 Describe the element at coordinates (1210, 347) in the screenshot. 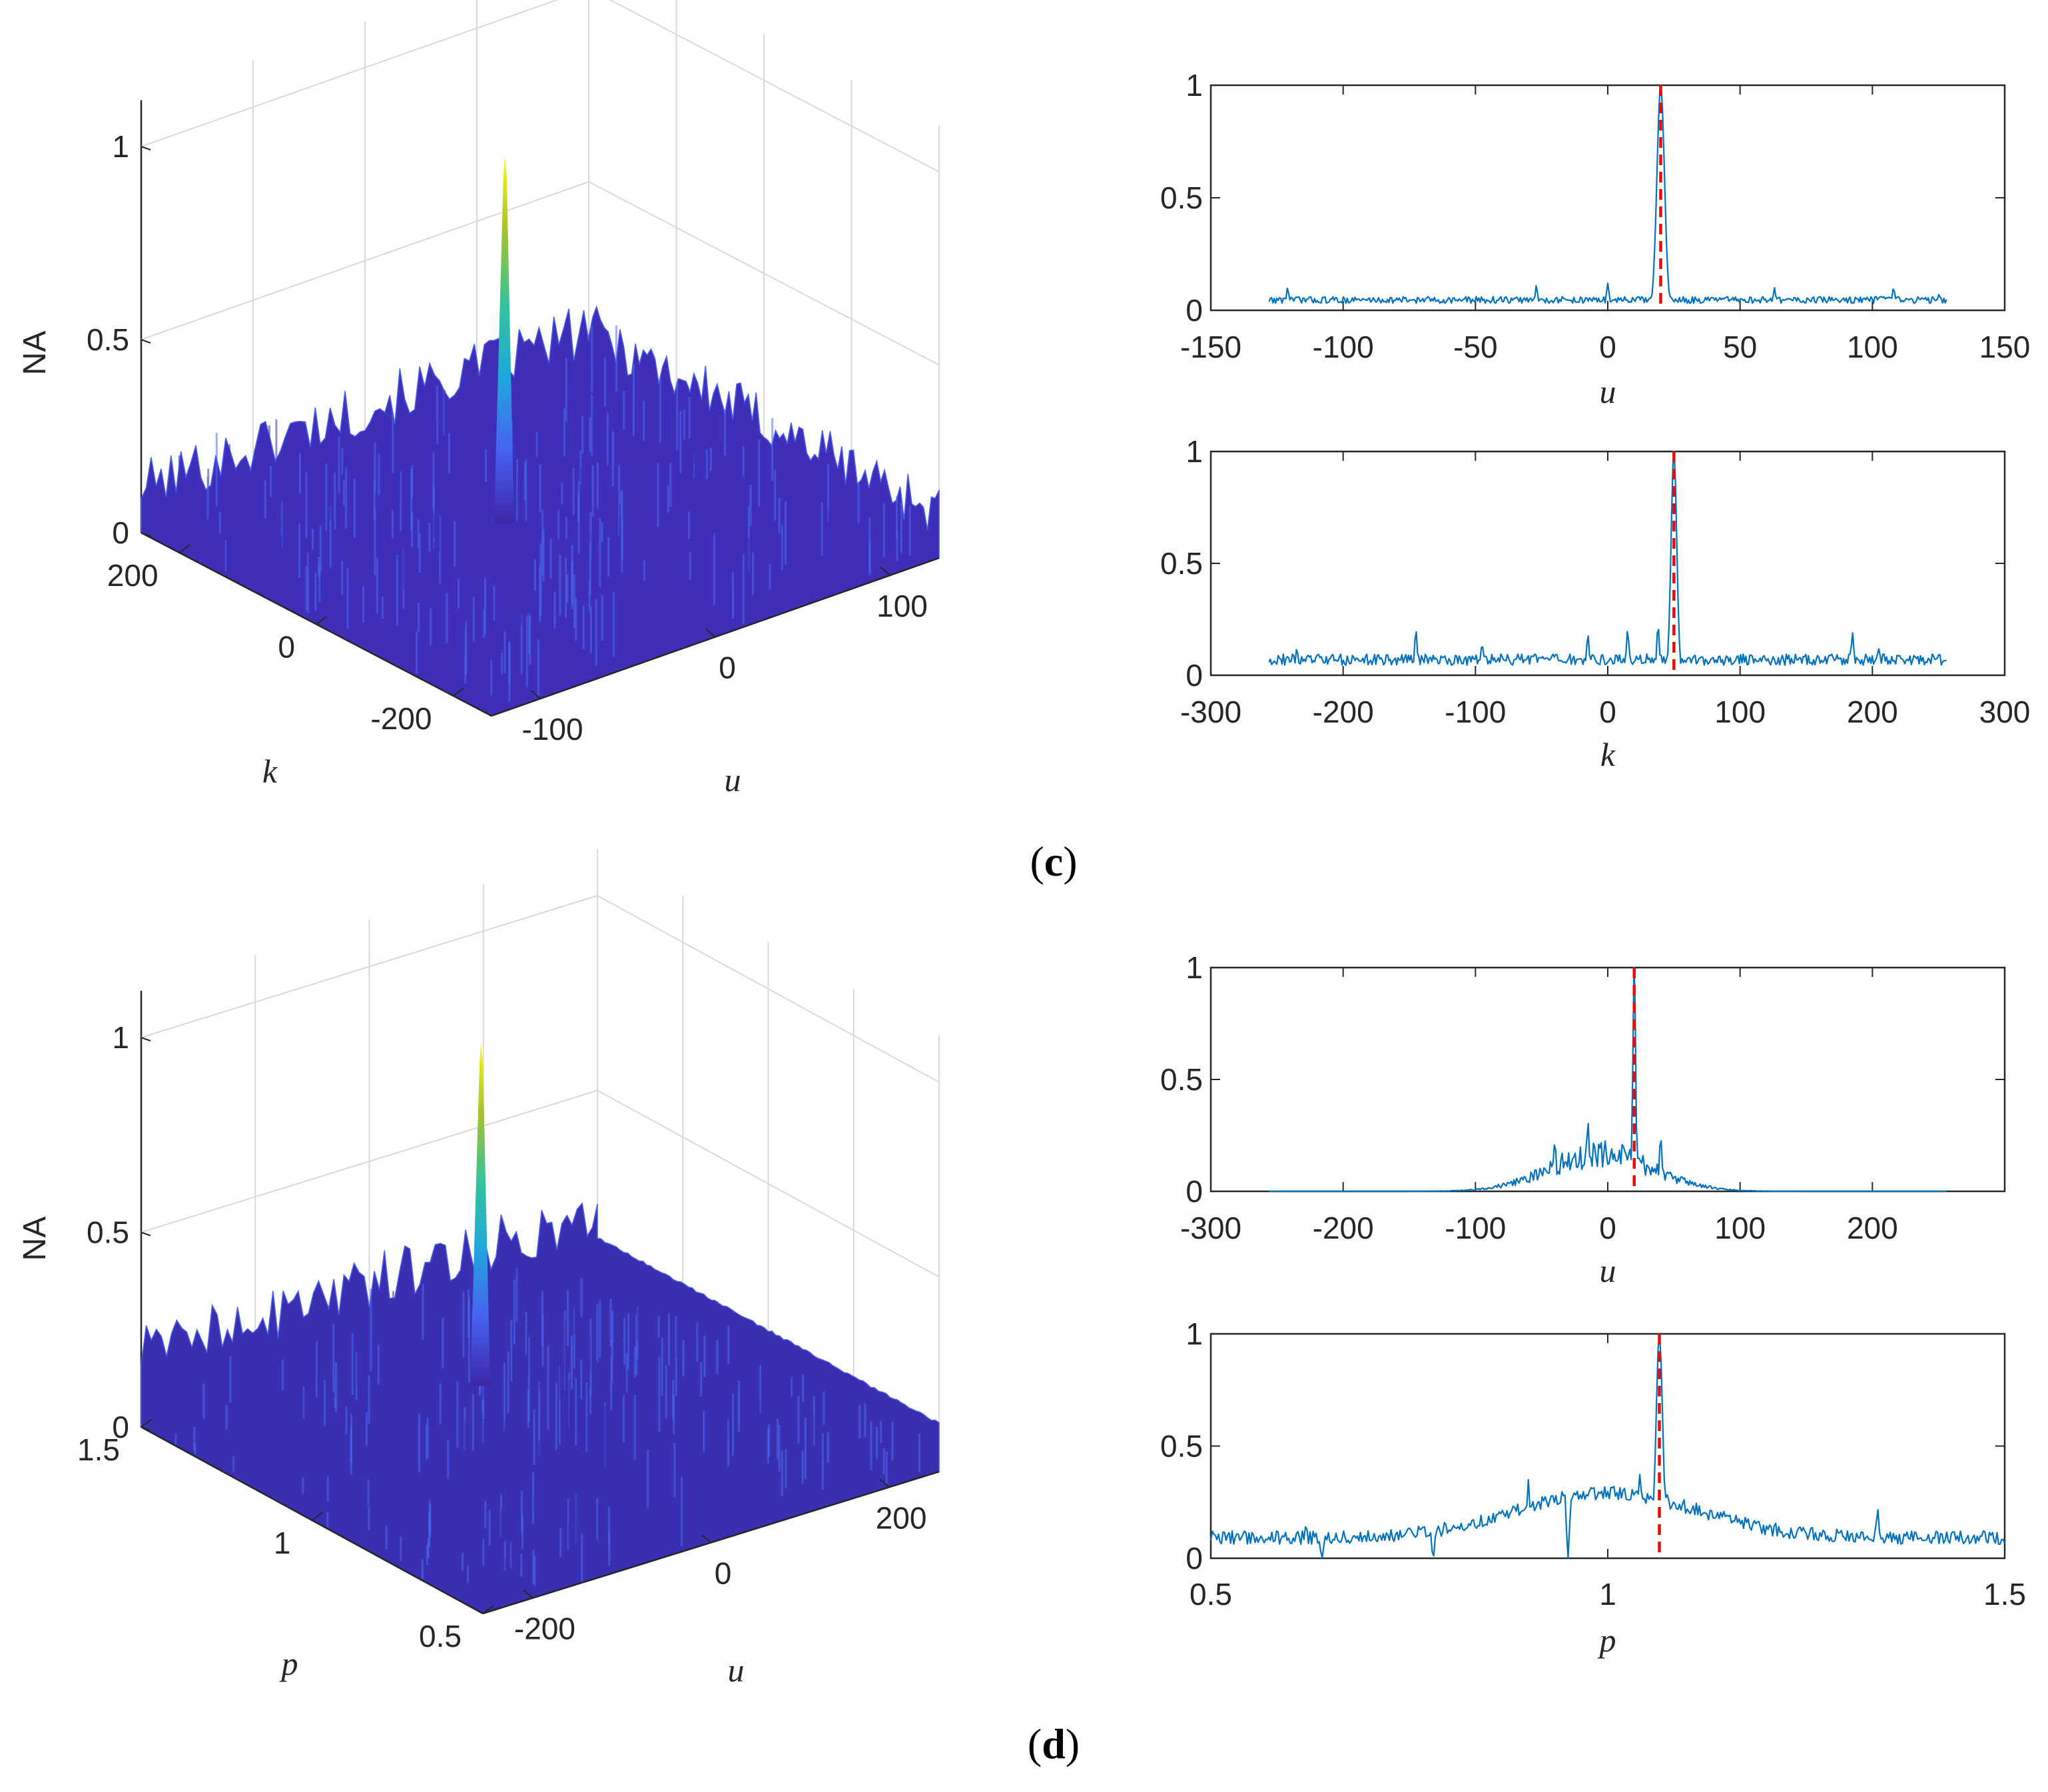

I see `x-tick-label: -150` at that location.